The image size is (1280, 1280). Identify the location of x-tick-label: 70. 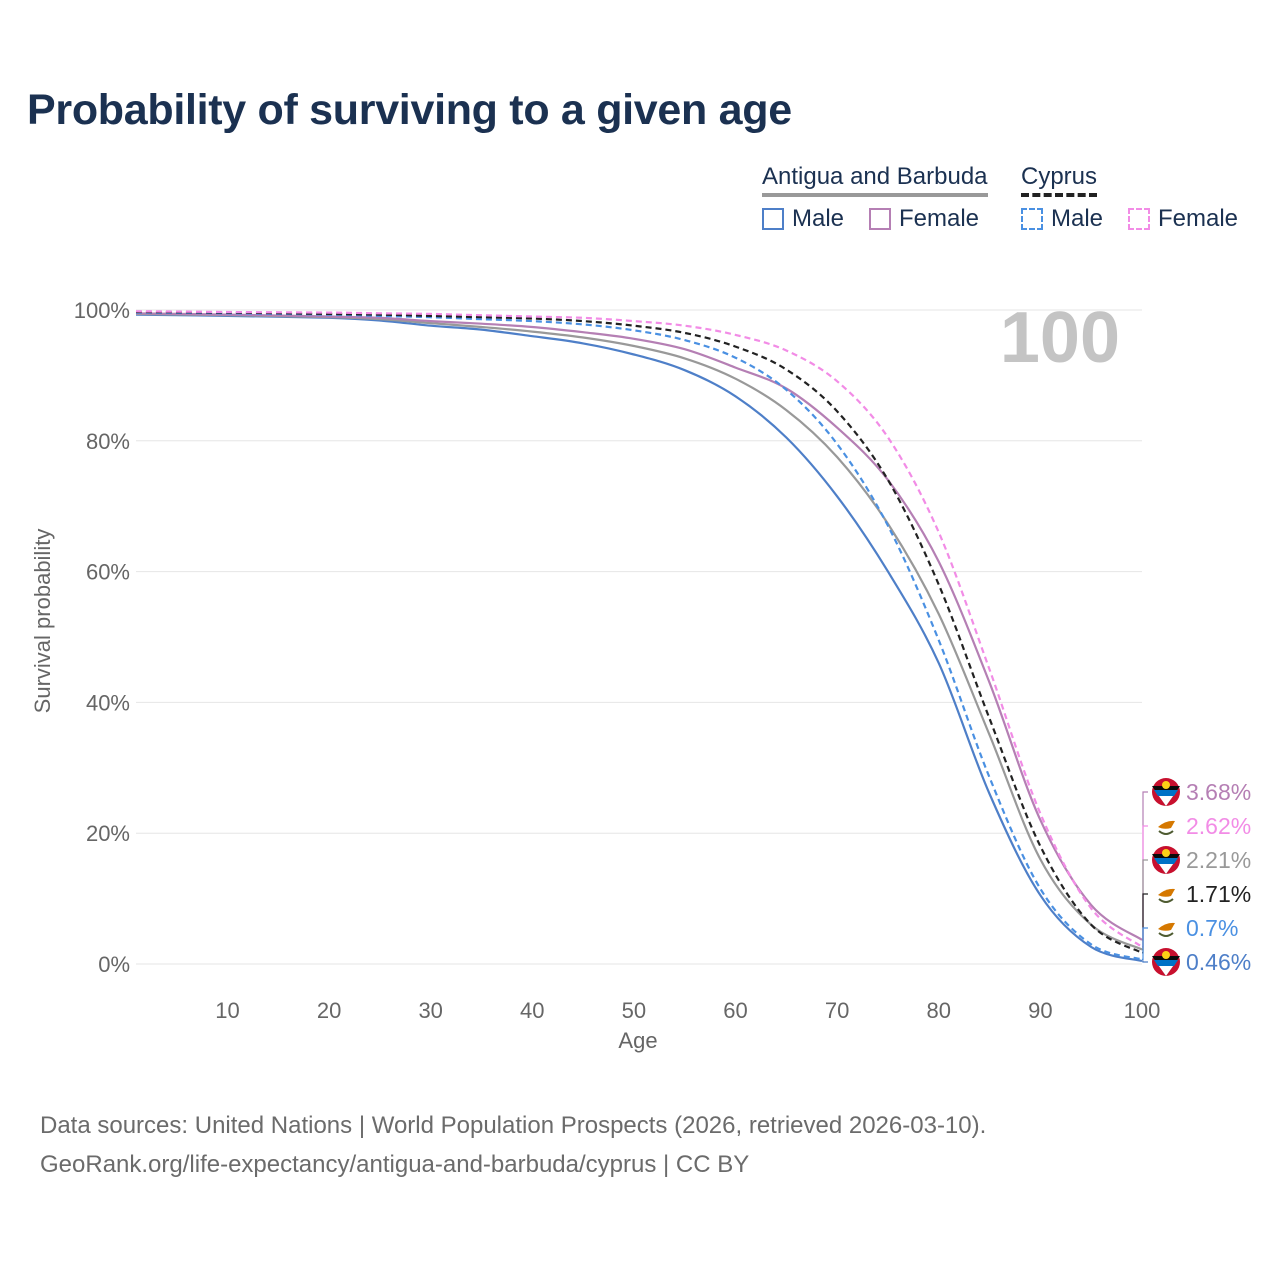
(837, 1010).